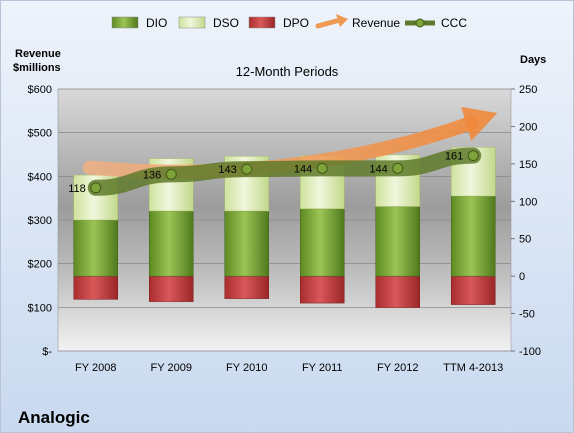  What do you see at coordinates (329, 23) in the screenshot?
I see `legend-swatch-revenue` at bounding box center [329, 23].